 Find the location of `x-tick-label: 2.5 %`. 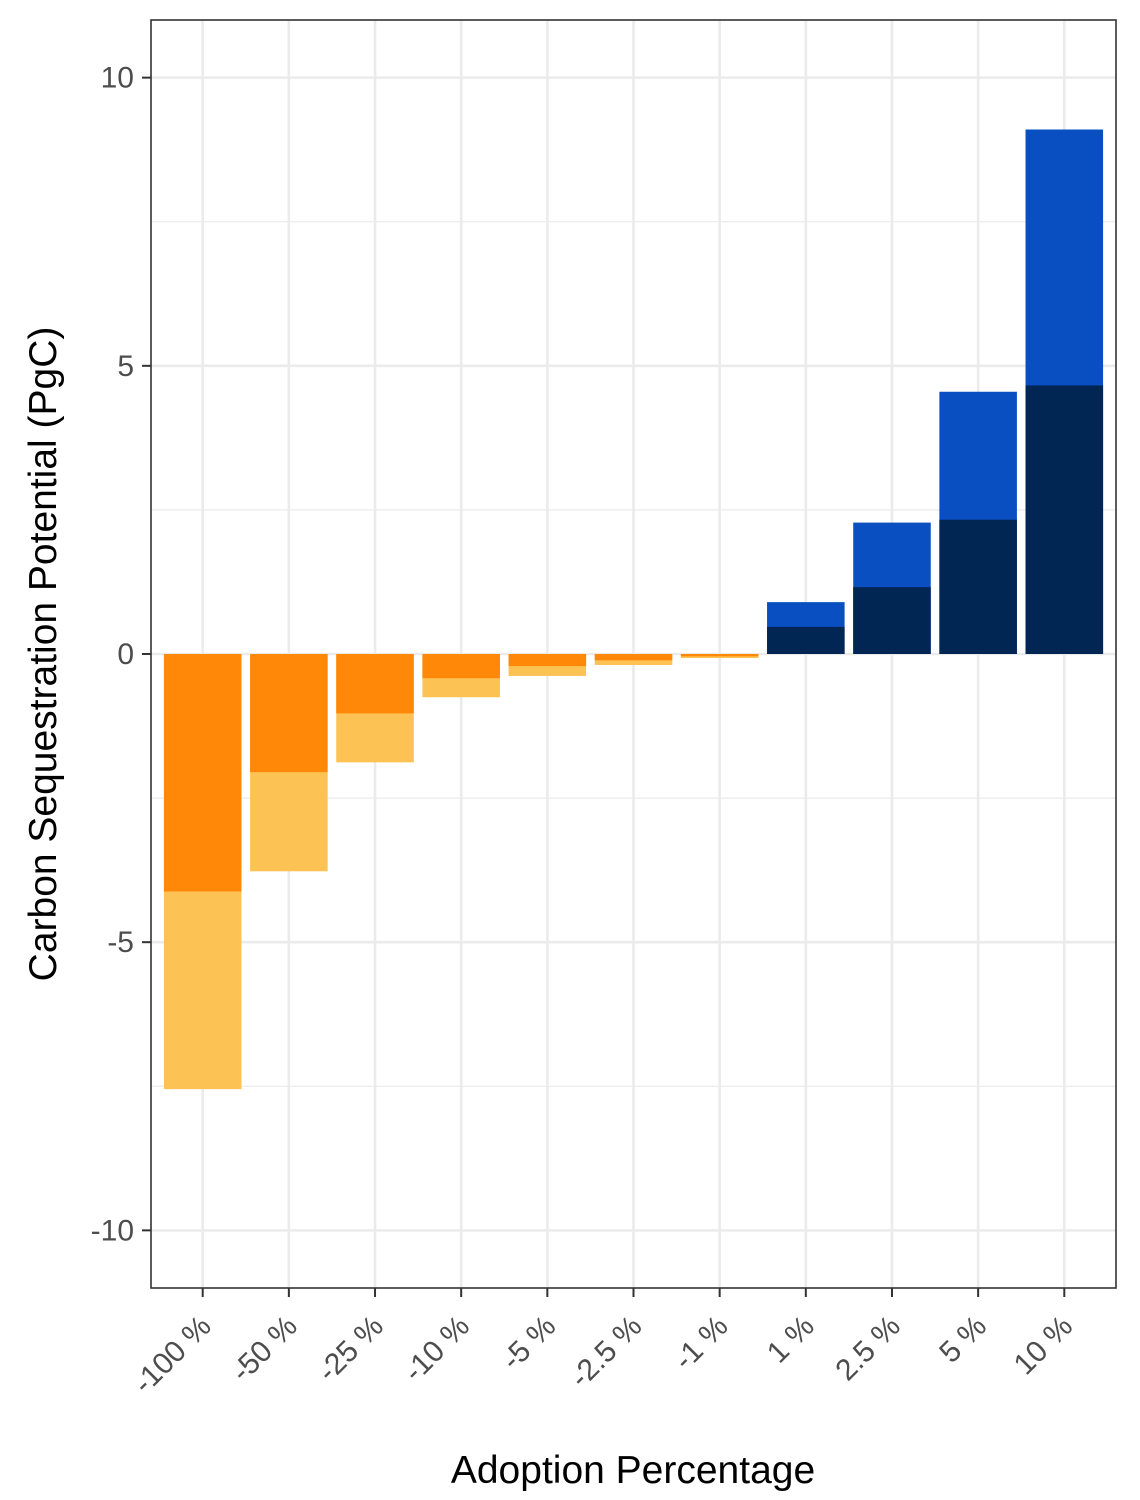

x-tick-label: 2.5 % is located at coordinates (868, 1349).